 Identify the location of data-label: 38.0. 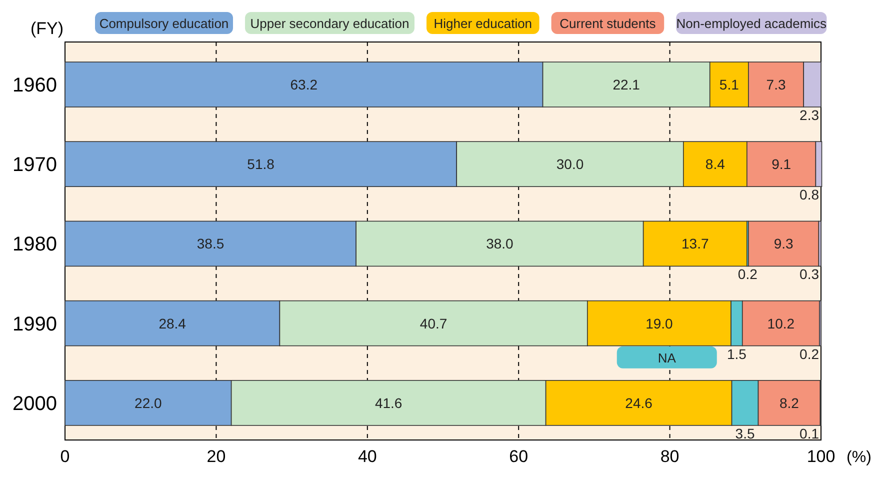
(500, 244).